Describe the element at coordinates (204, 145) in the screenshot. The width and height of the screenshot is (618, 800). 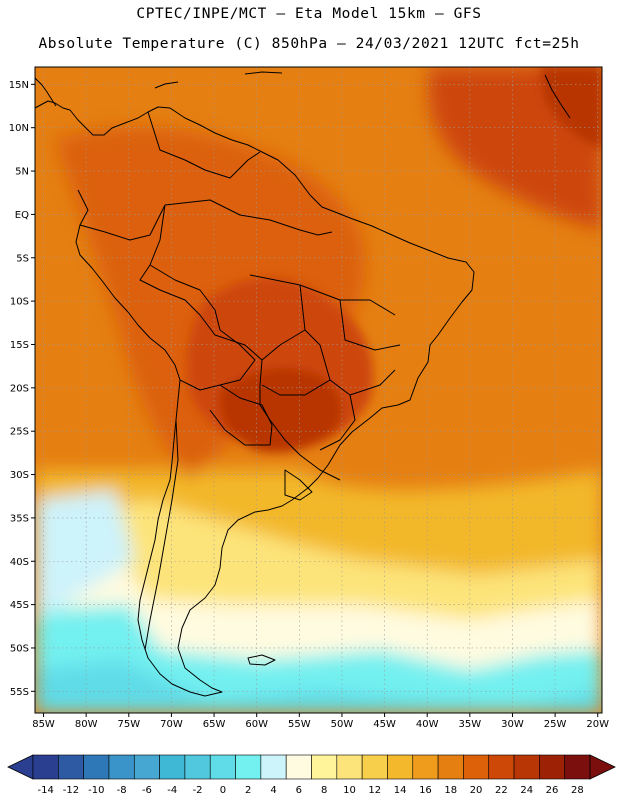
I see `border-venezuela` at that location.